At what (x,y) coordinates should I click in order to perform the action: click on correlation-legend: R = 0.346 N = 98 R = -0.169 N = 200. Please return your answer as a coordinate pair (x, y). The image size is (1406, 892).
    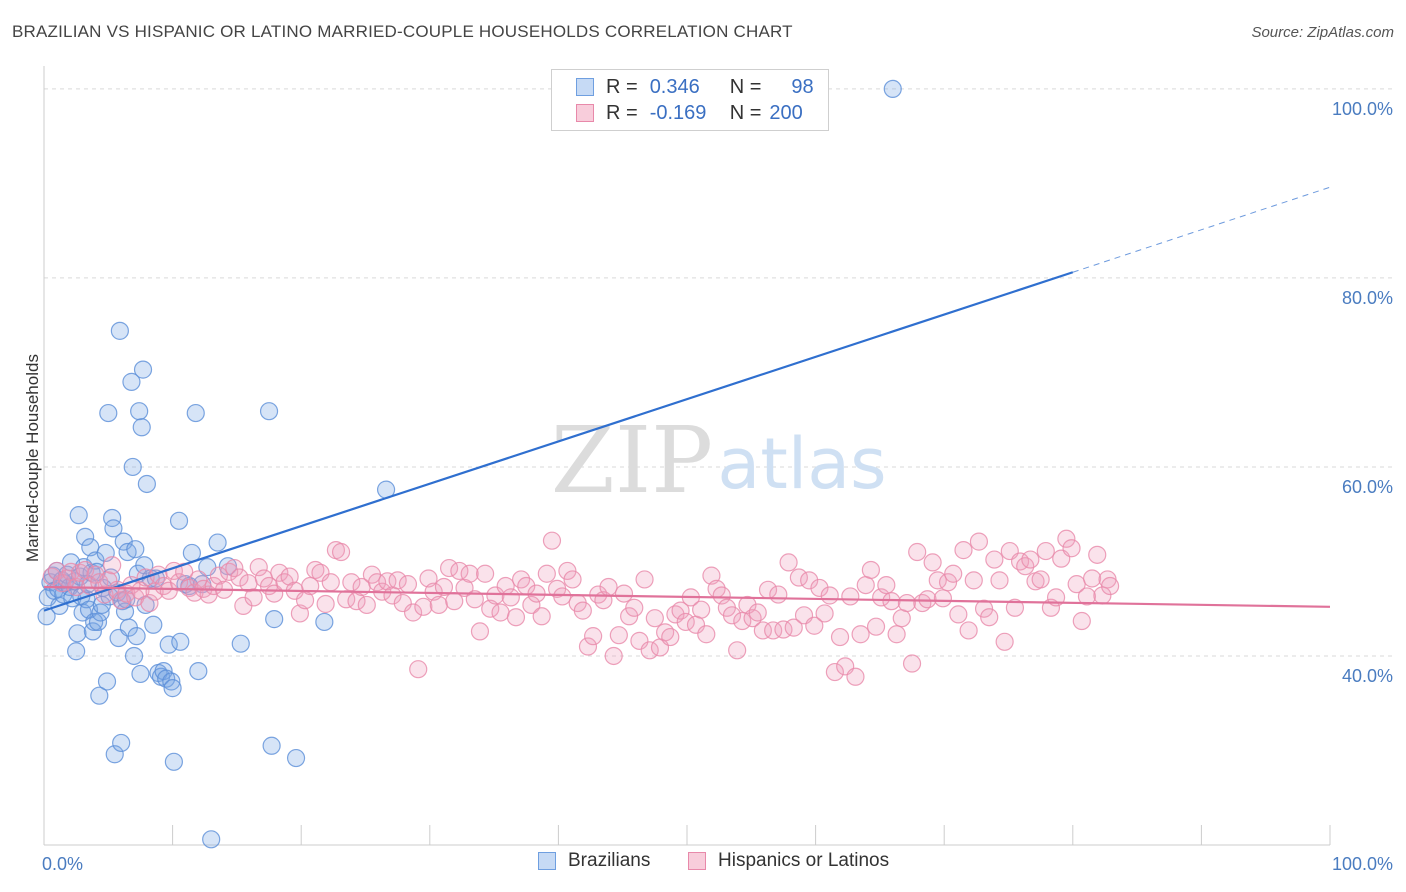
    Looking at the image, I should click on (690, 100).